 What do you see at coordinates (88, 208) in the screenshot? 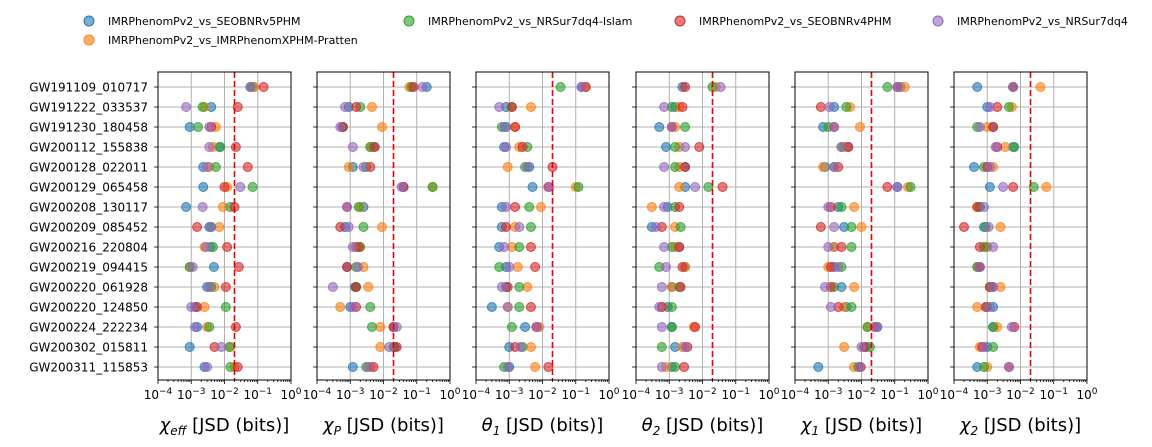
I see `y-tick-label: GW200208_130117` at bounding box center [88, 208].